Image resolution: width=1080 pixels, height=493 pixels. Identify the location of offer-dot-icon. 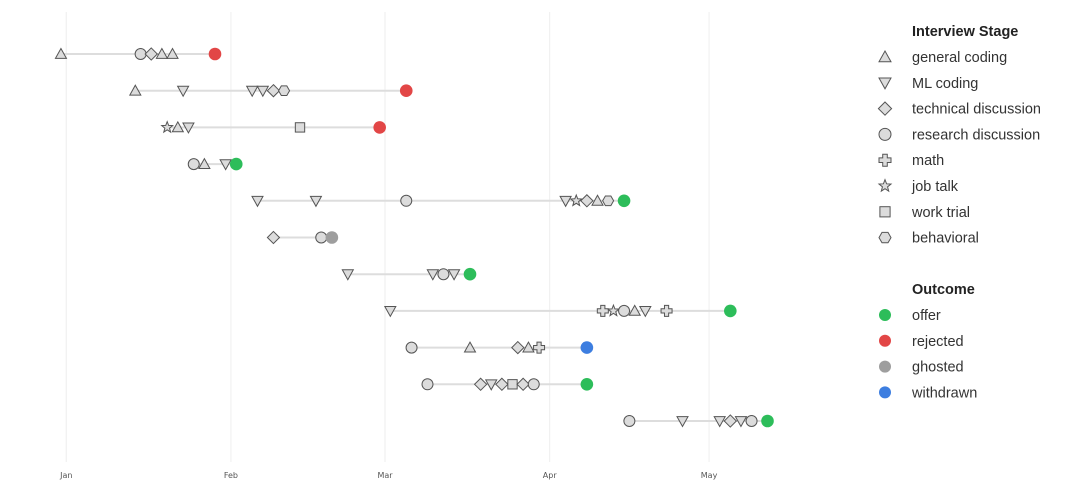
(885, 315).